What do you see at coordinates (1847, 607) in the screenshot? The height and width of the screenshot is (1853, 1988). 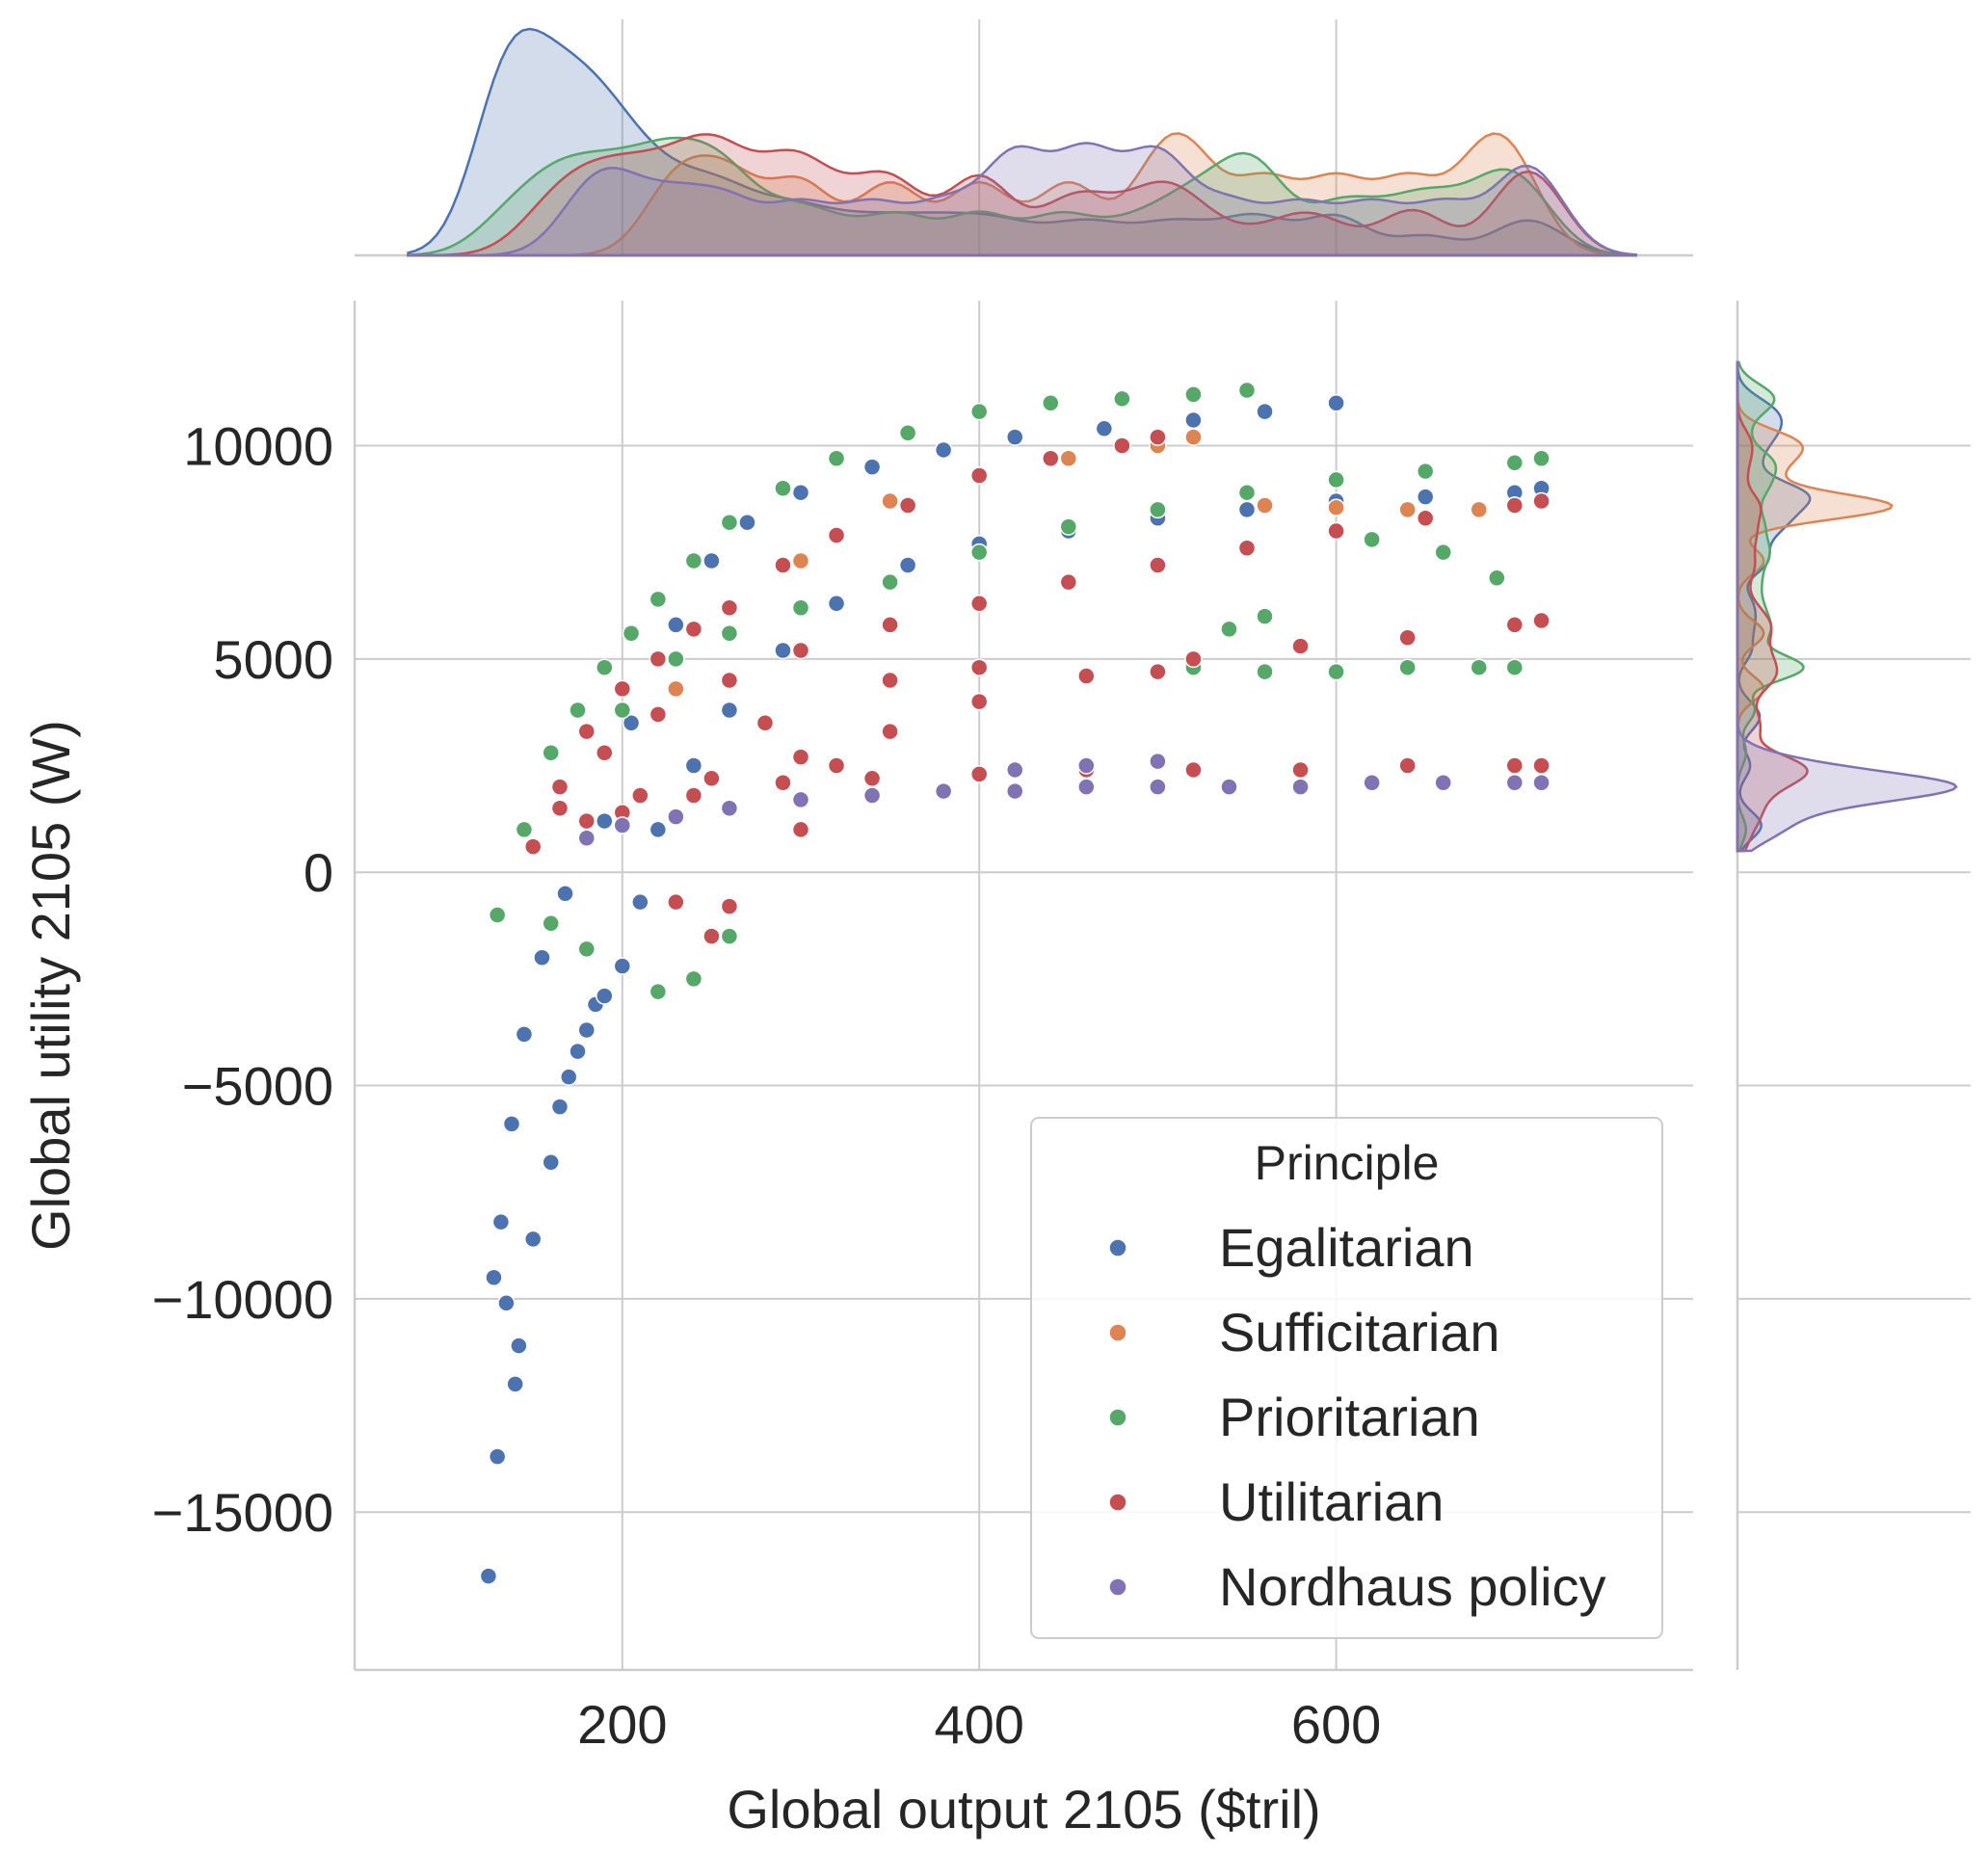 I see `right-kde-nordhaus-policy` at bounding box center [1847, 607].